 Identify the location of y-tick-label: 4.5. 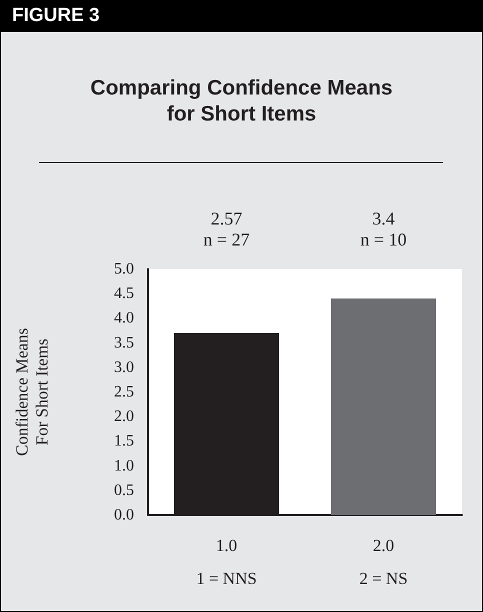
(124, 293).